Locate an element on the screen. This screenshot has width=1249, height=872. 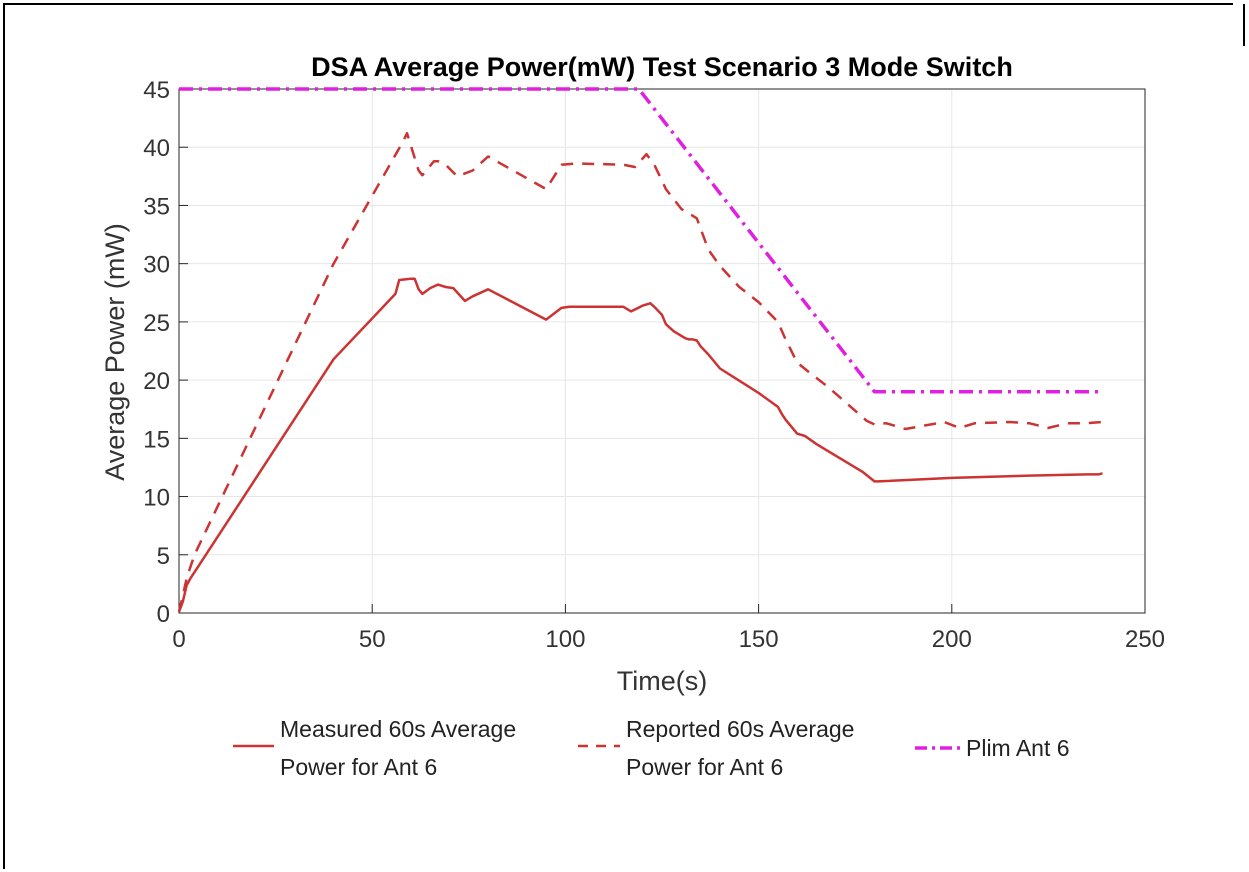
x-tick-label: 50 is located at coordinates (372, 639).